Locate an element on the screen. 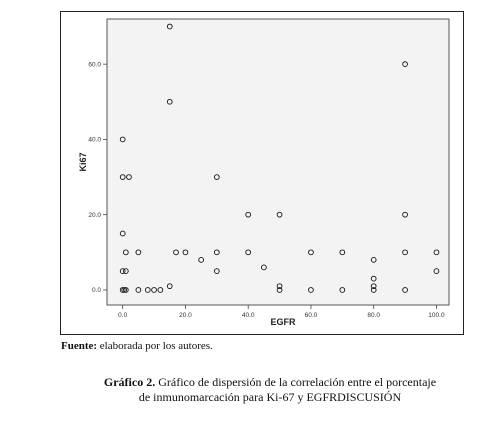  y-tick-label: 60.0 is located at coordinates (94, 64).